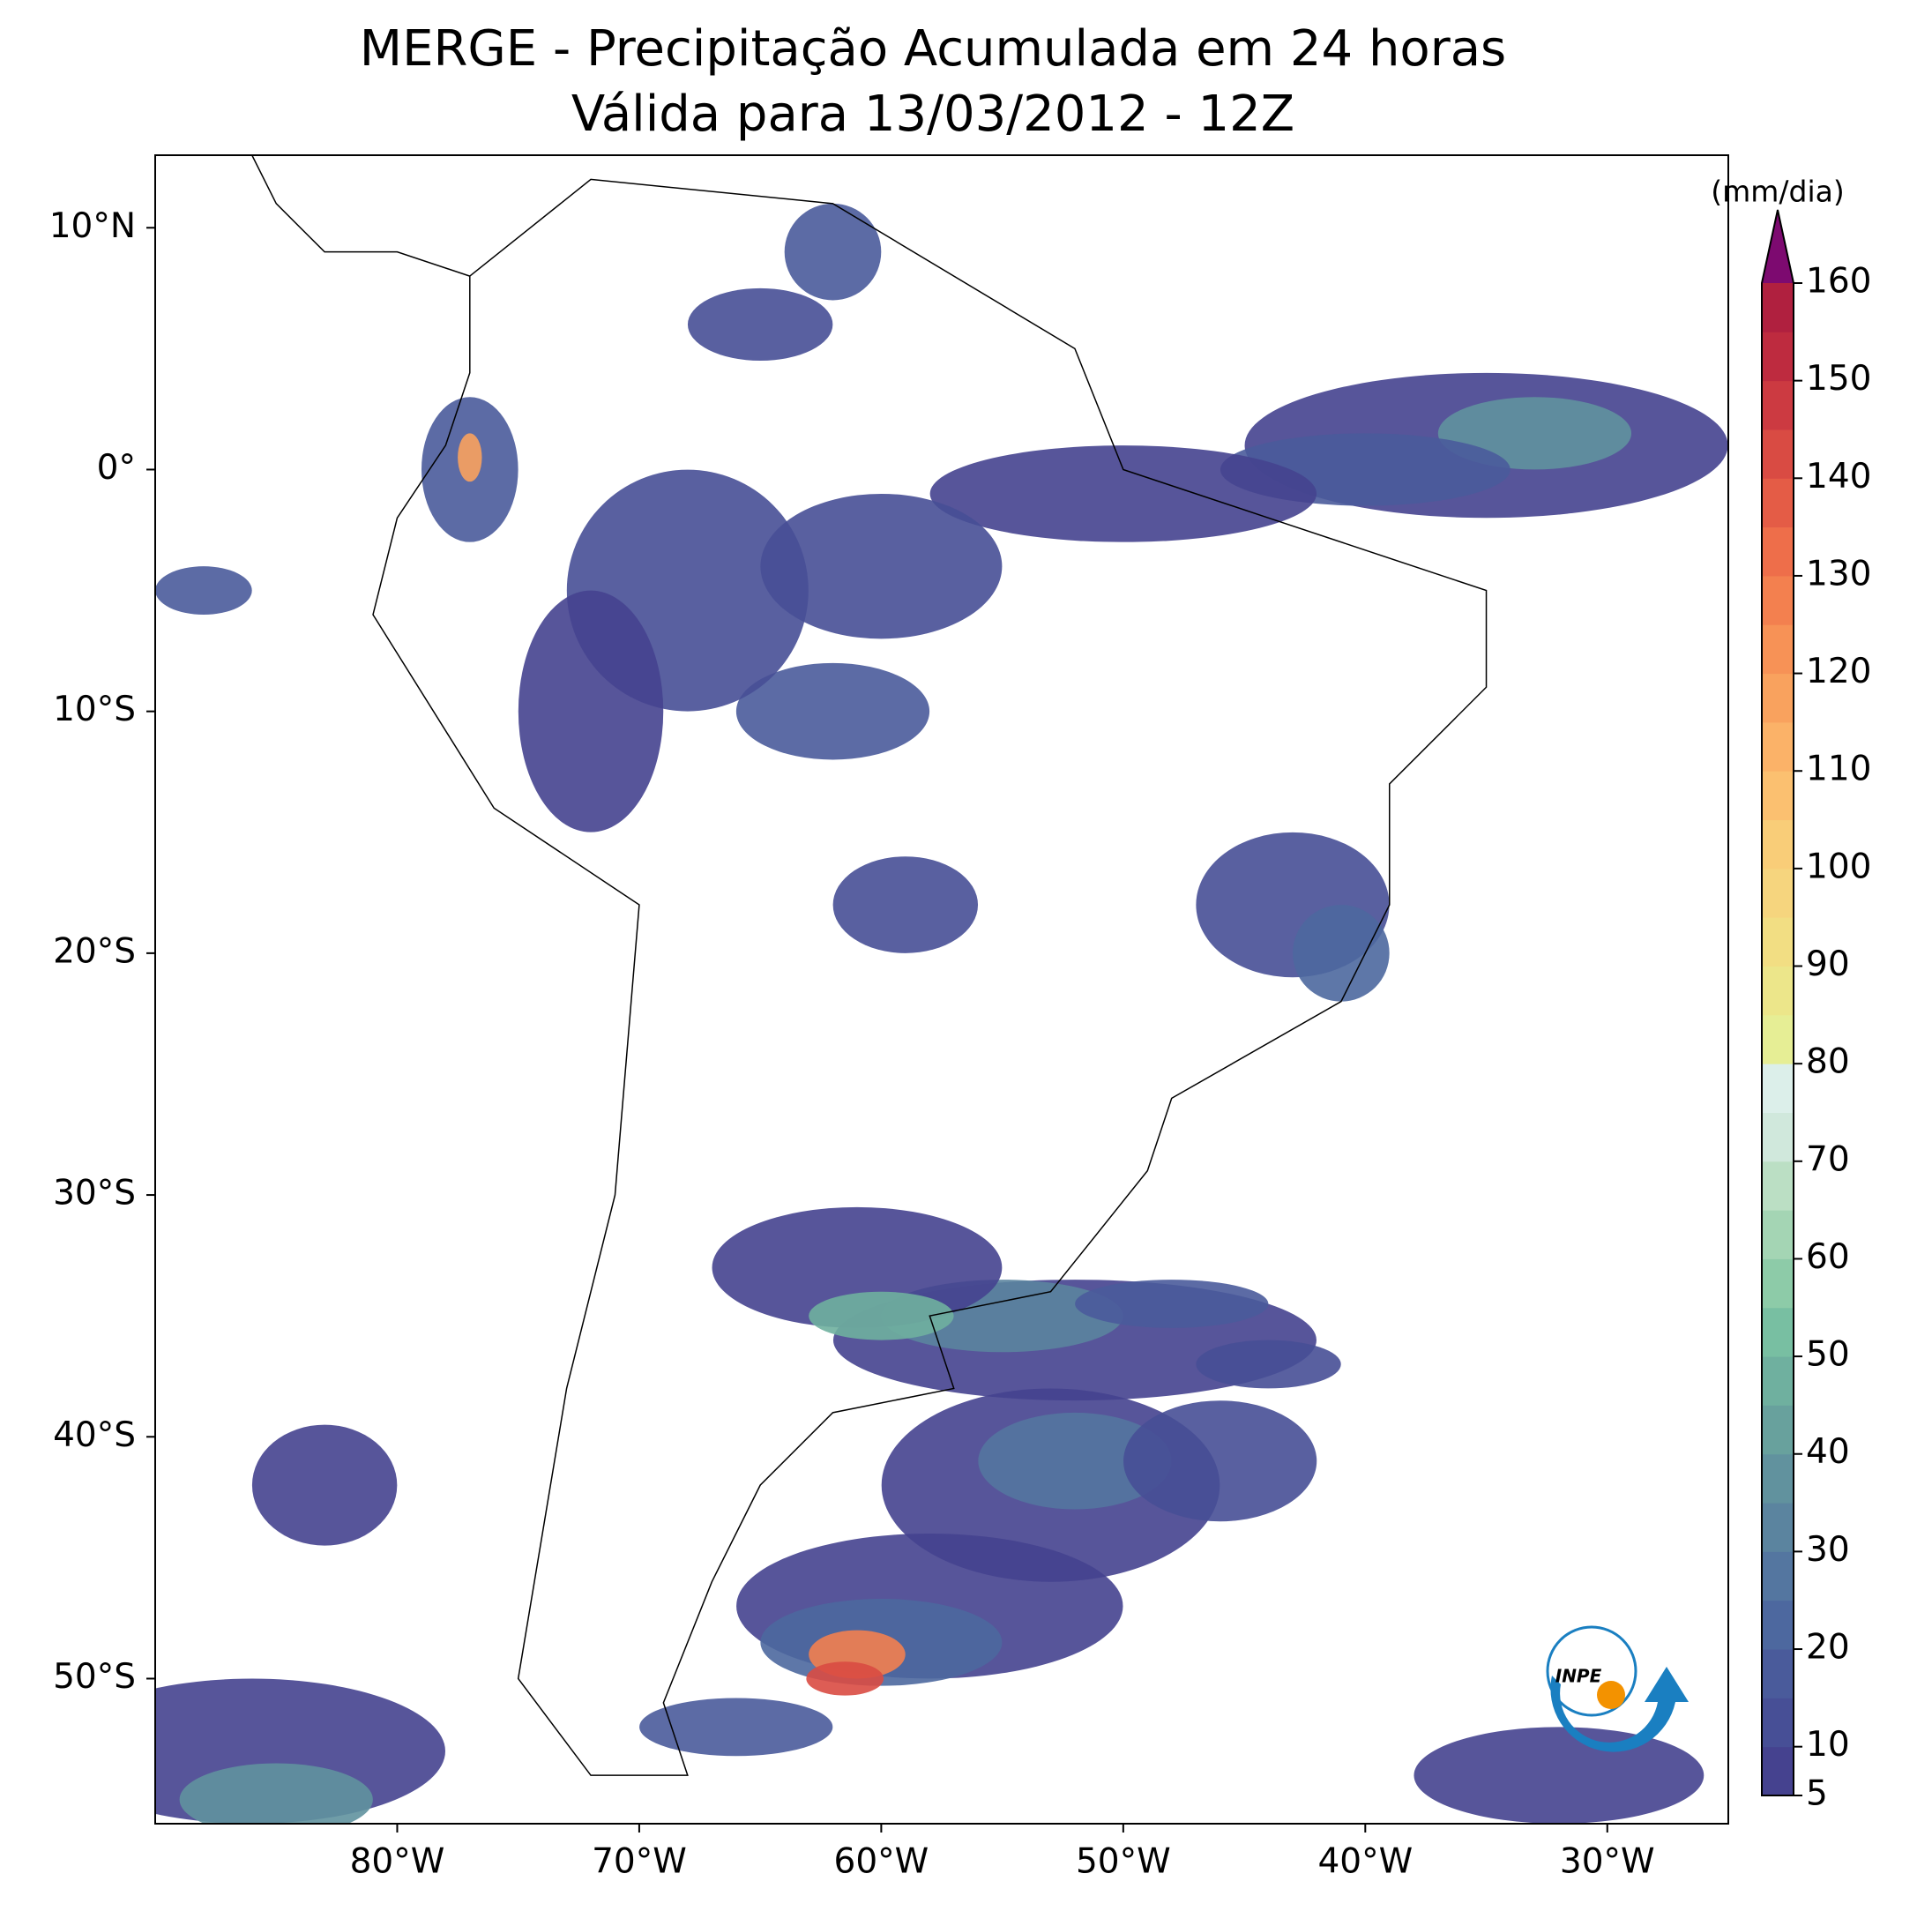  What do you see at coordinates (1828, 1745) in the screenshot?
I see `colorbar-tick-label: 10` at bounding box center [1828, 1745].